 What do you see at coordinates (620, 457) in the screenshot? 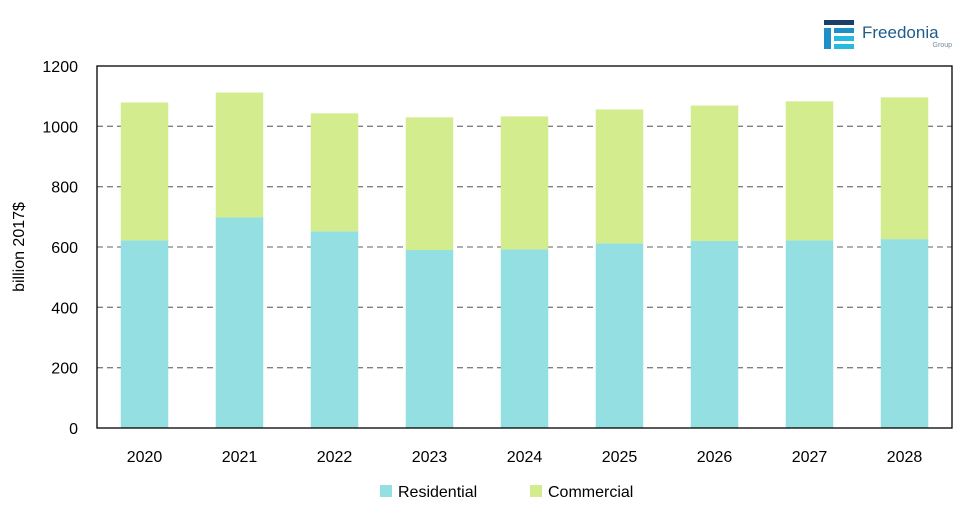
I see `x-tick-2025: 2025` at bounding box center [620, 457].